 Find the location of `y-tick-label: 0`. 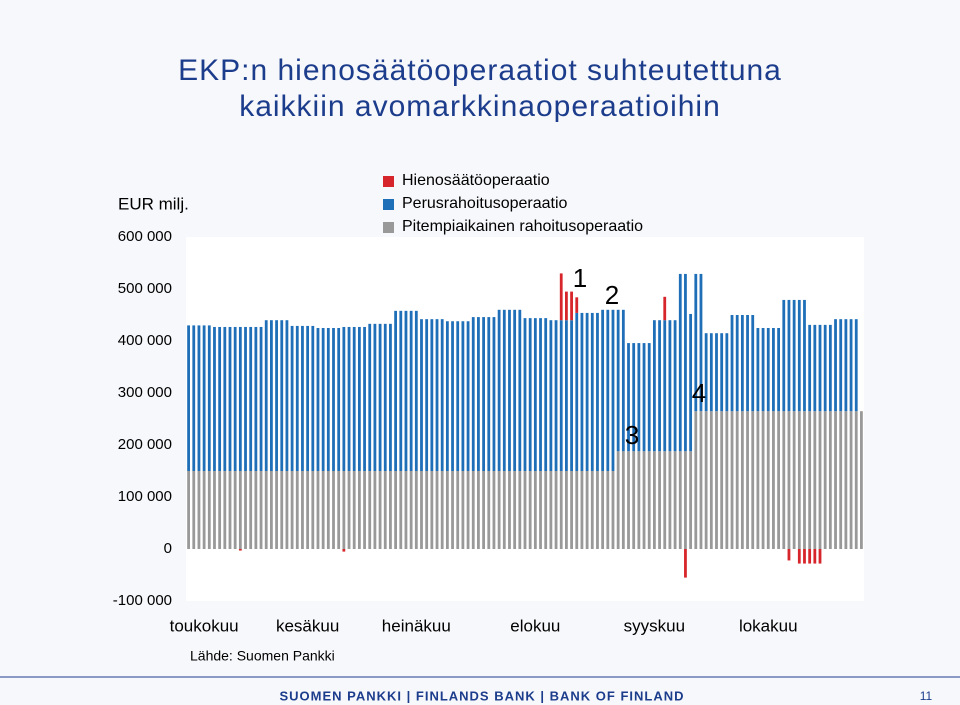

y-tick-label: 0 is located at coordinates (168, 548).